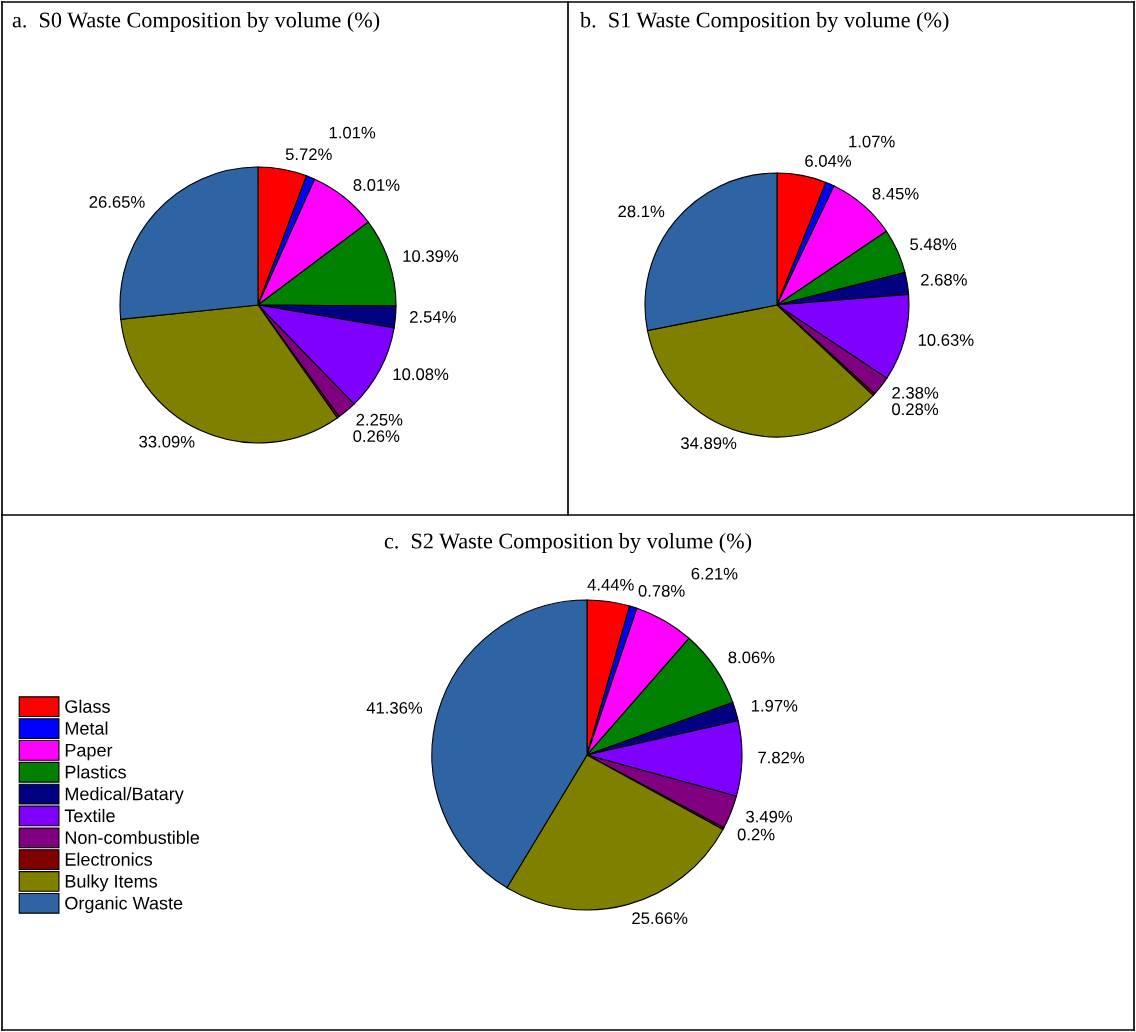 The height and width of the screenshot is (1032, 1136). Describe the element at coordinates (895, 193) in the screenshot. I see `data-label: 8.45%` at that location.